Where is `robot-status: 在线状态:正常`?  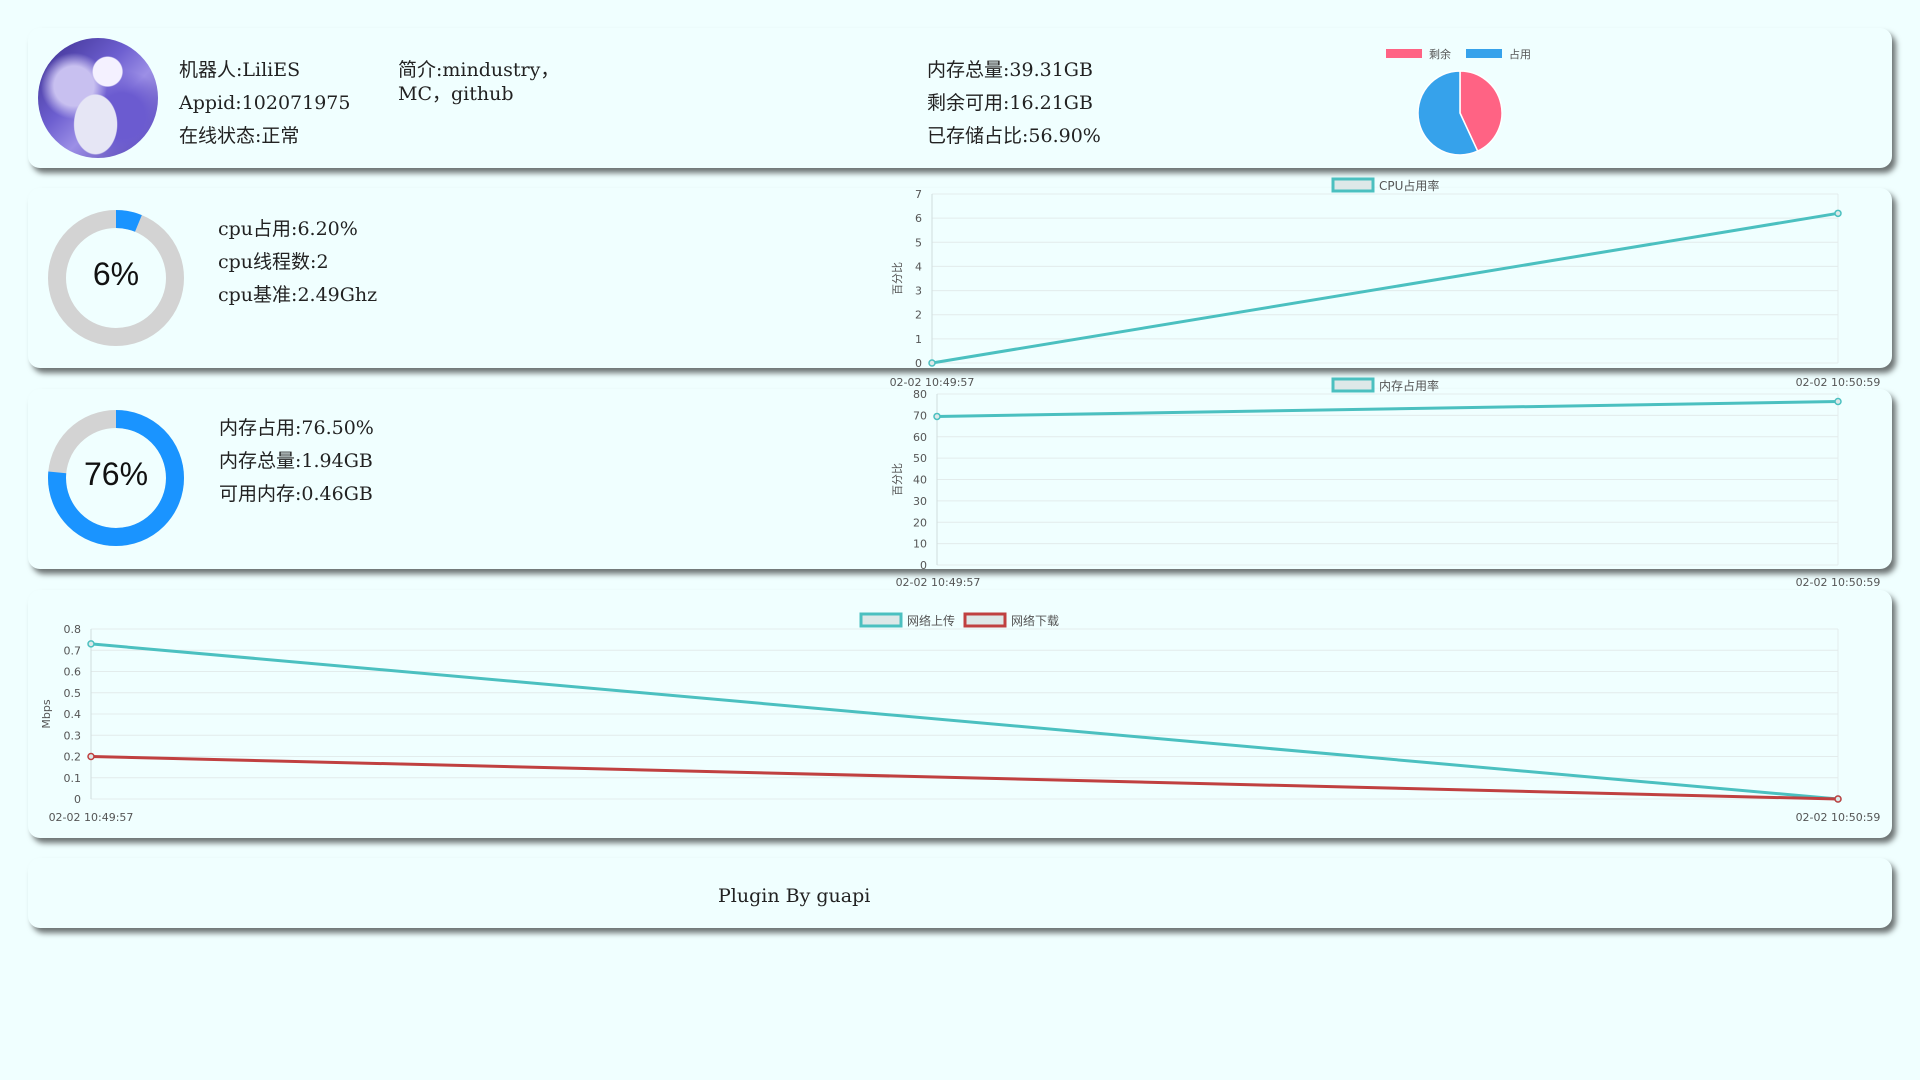 robot-status: 在线状态:正常 is located at coordinates (239, 136).